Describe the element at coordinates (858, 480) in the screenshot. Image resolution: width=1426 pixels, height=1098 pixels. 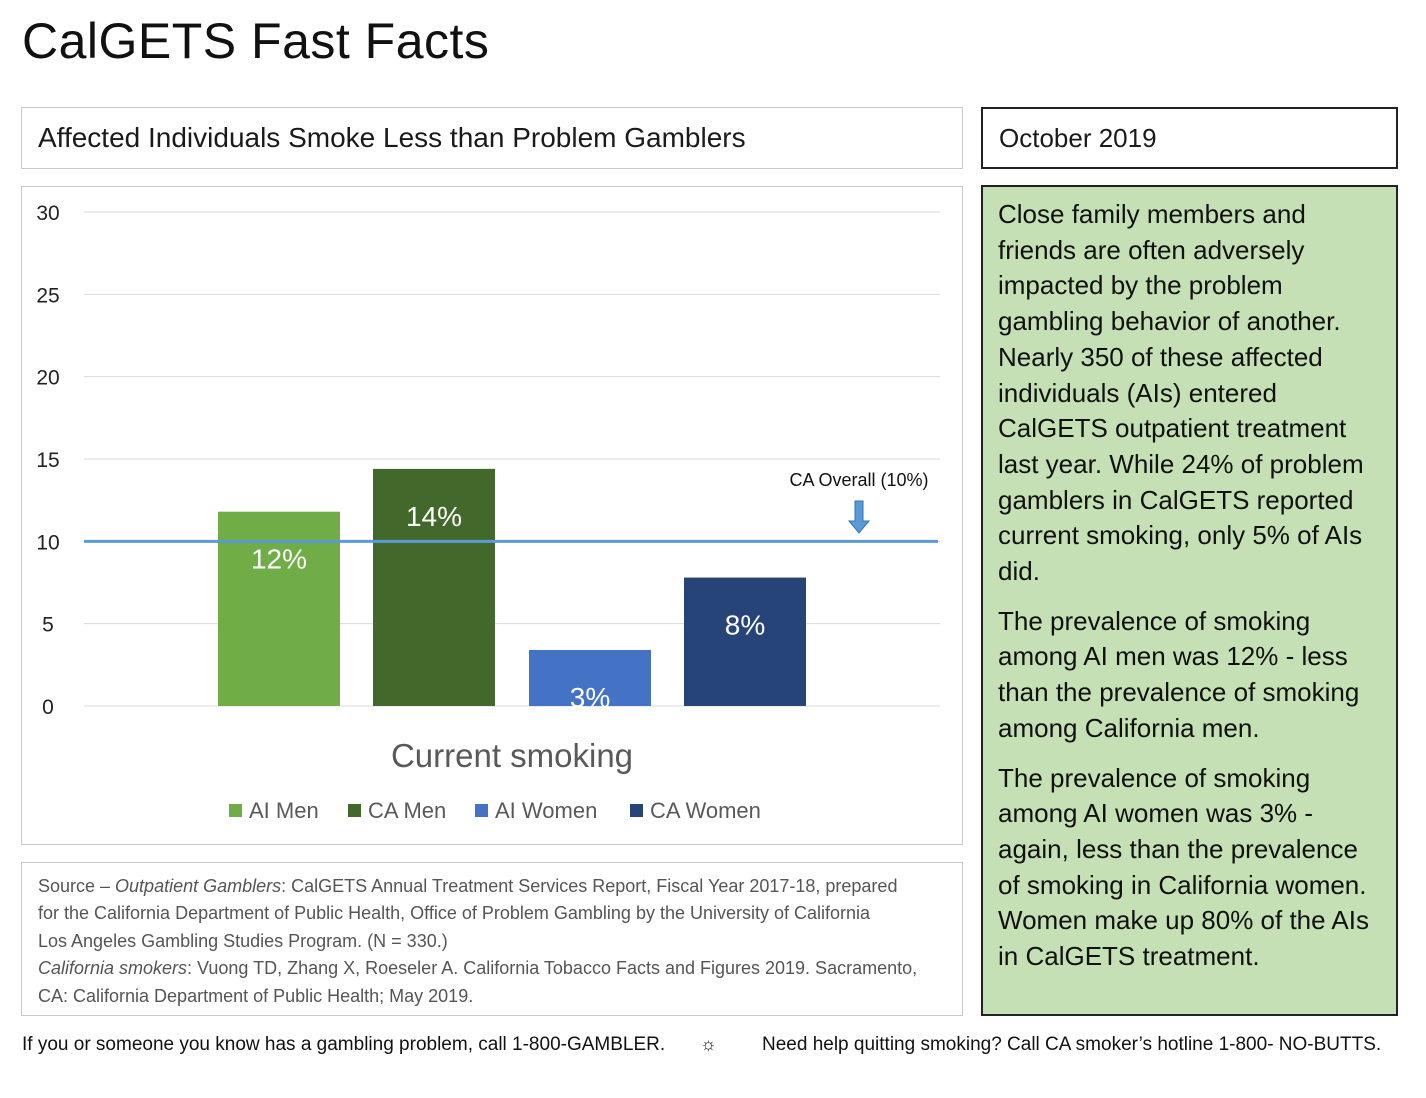
I see `reference-line-label: CA Overall (10%)` at that location.